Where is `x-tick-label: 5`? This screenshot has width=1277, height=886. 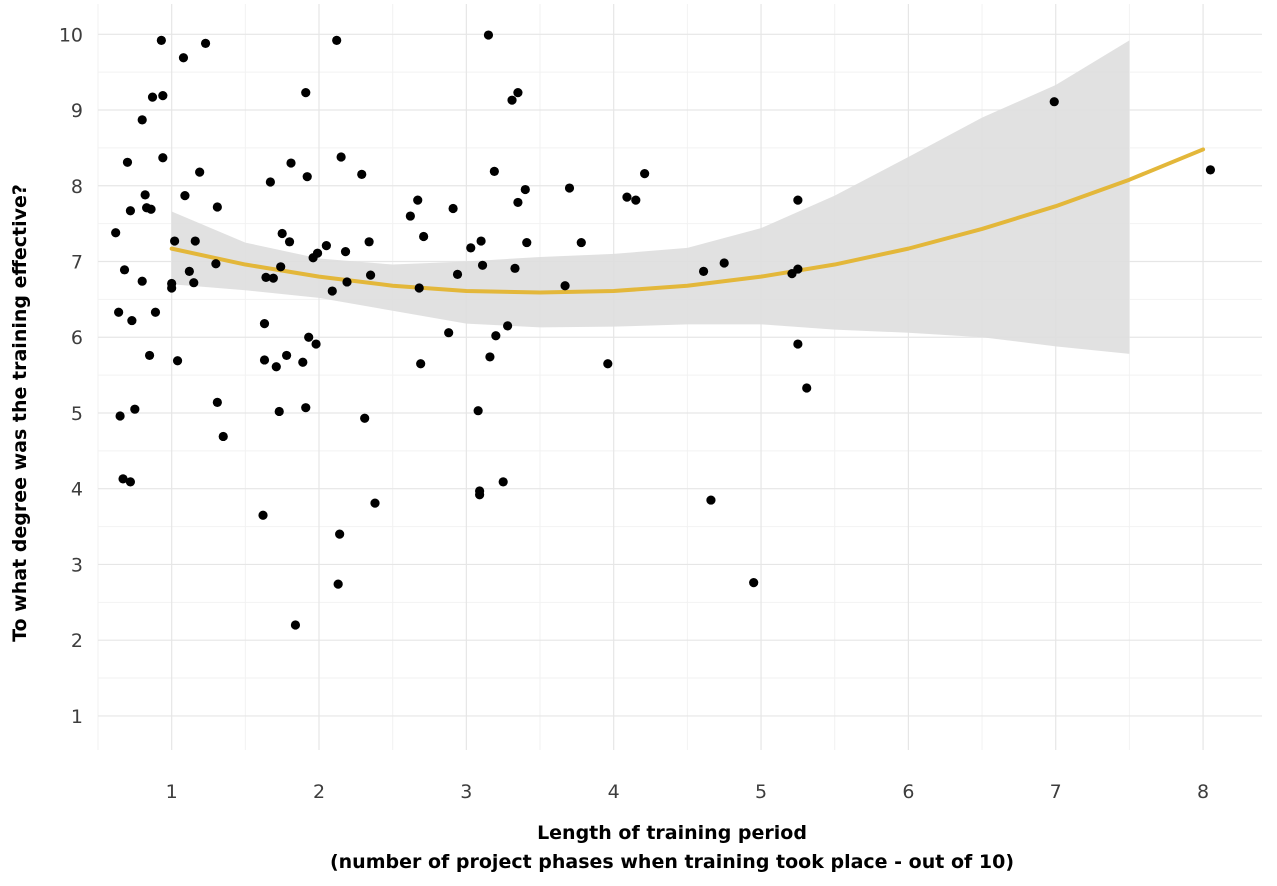 x-tick-label: 5 is located at coordinates (761, 792).